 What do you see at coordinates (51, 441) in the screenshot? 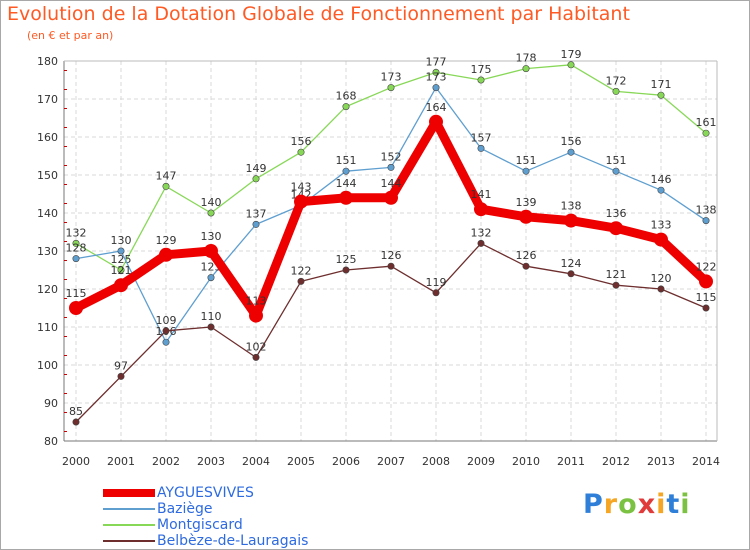
I see `y-tick-label: 80` at bounding box center [51, 441].